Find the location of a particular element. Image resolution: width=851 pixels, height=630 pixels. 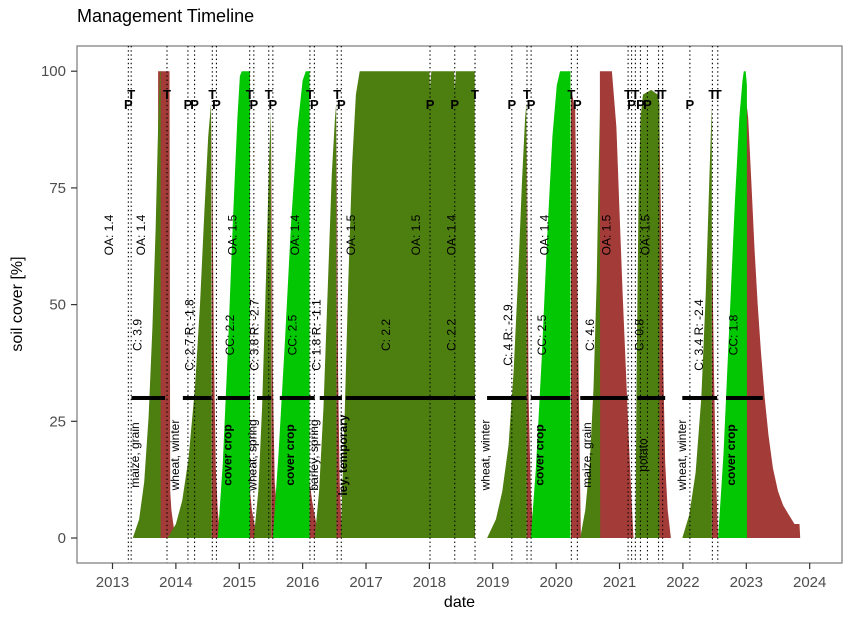

x-axis-tick-label: 2020 is located at coordinates (555, 582).